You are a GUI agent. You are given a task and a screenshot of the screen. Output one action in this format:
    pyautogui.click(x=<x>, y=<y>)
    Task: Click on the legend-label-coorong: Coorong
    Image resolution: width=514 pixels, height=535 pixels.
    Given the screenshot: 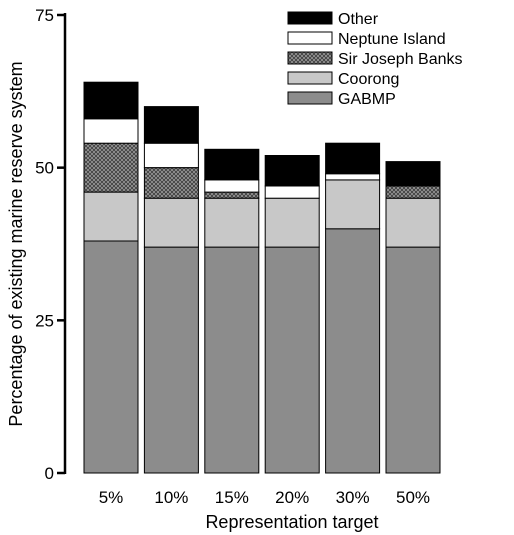 What is the action you would take?
    pyautogui.click(x=368, y=79)
    